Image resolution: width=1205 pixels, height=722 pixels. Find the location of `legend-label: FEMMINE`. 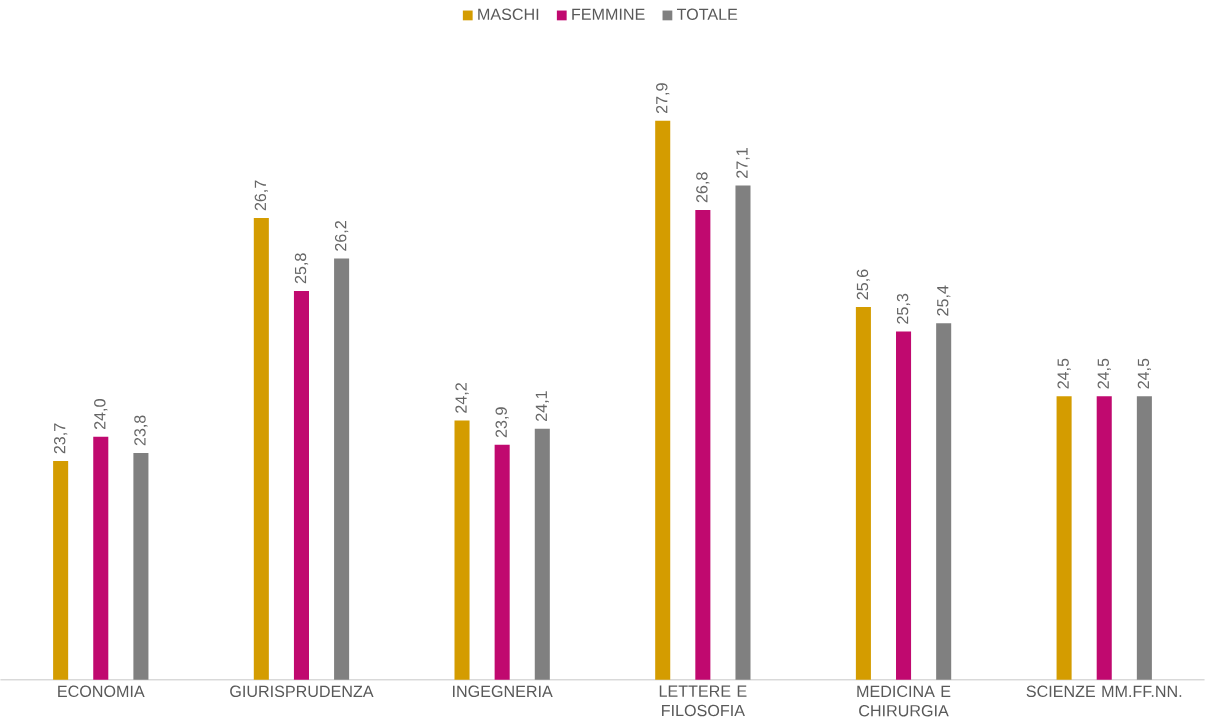

legend-label: FEMMINE is located at coordinates (608, 14).